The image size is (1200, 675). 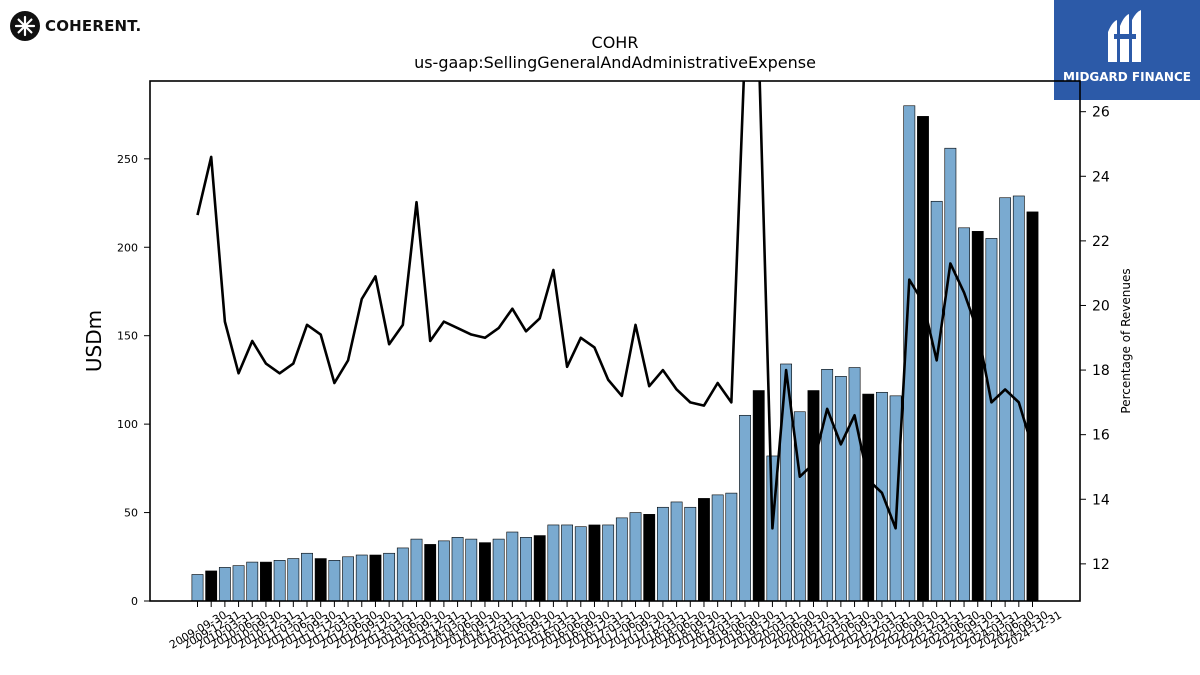 I want to click on midgard-logo-text: MIDGARD FINANCE, so click(x=1127, y=77).